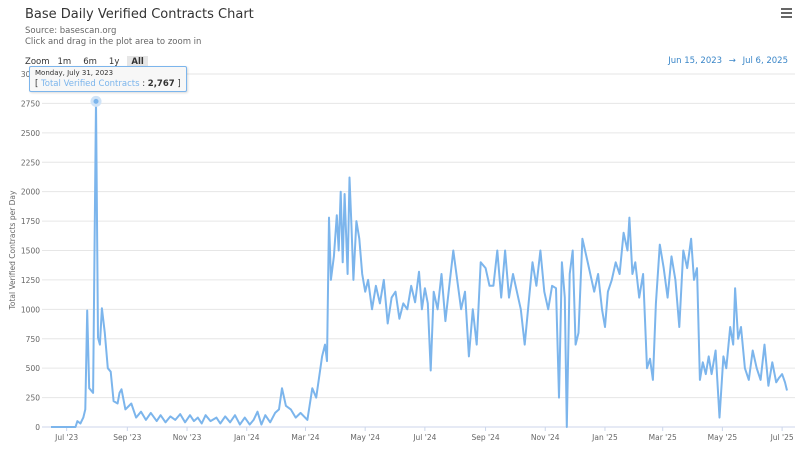 Image resolution: width=800 pixels, height=450 pixels. What do you see at coordinates (30, 103) in the screenshot?
I see `y-tick-label: 2750` at bounding box center [30, 103].